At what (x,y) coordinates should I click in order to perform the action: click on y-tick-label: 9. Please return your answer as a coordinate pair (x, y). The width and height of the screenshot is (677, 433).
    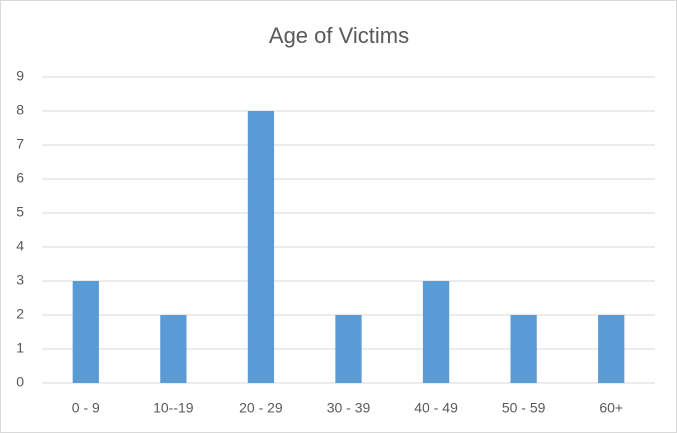
    Looking at the image, I should click on (20, 76).